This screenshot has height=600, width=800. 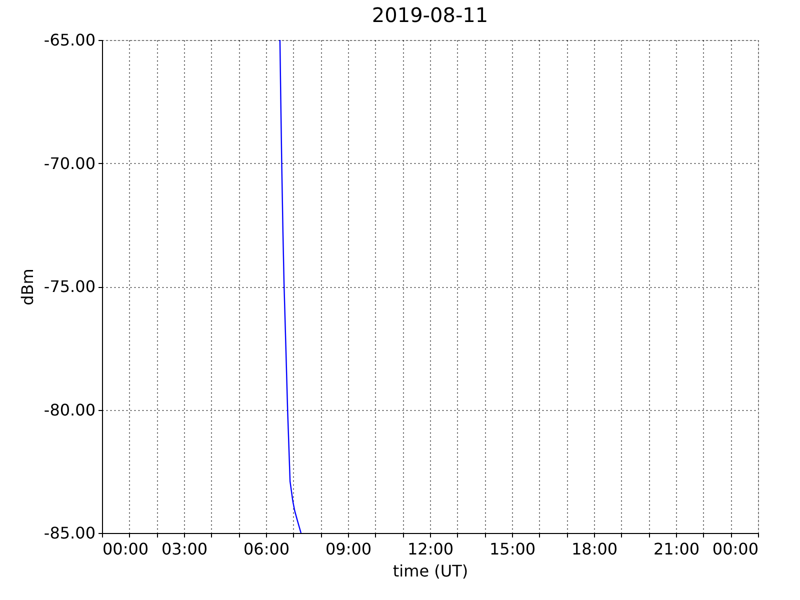 I want to click on x-axis-title: time (UT), so click(x=430, y=571).